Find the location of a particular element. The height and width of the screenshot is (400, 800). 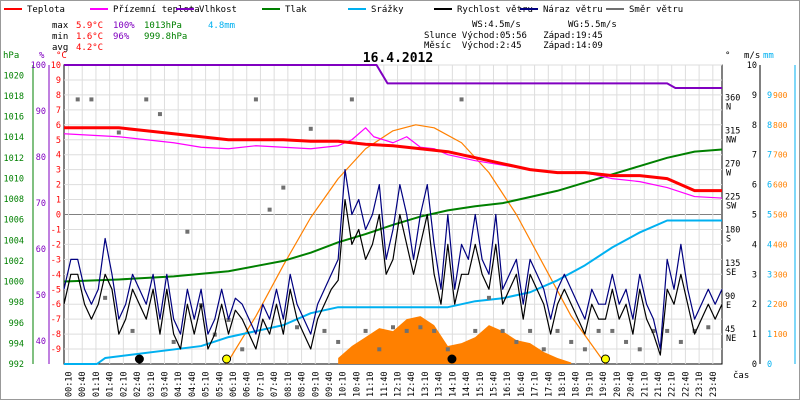

stat-max-hum: 100% is located at coordinates (124, 26).